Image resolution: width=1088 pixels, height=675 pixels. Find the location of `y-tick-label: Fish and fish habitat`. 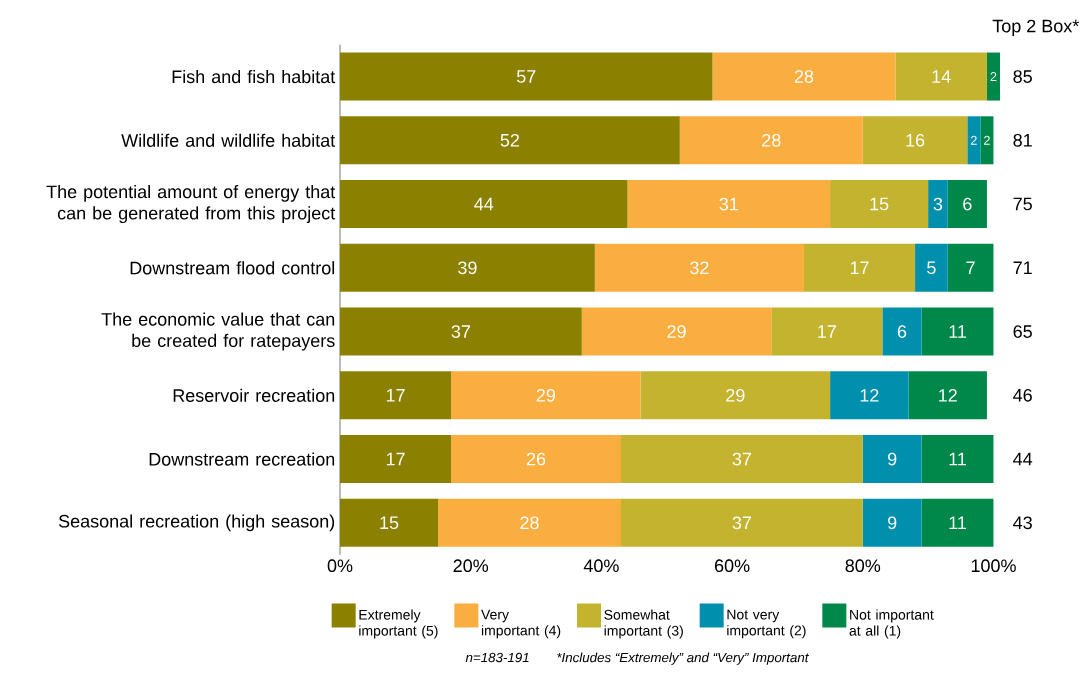

y-tick-label: Fish and fish habitat is located at coordinates (254, 77).